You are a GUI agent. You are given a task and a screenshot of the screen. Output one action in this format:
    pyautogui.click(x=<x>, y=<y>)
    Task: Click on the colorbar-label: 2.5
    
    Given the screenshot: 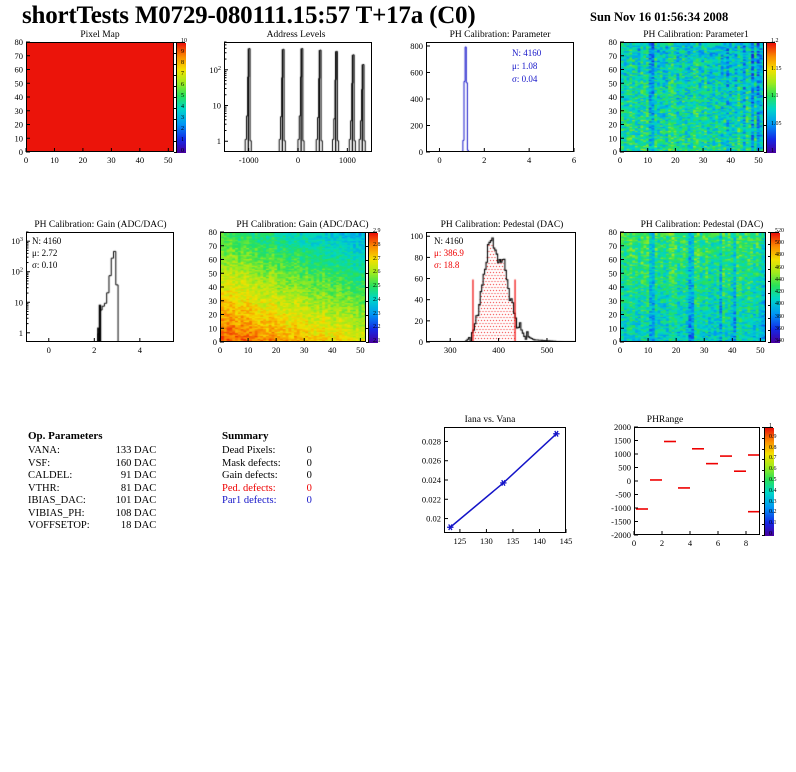 What is the action you would take?
    pyautogui.click(x=377, y=286)
    